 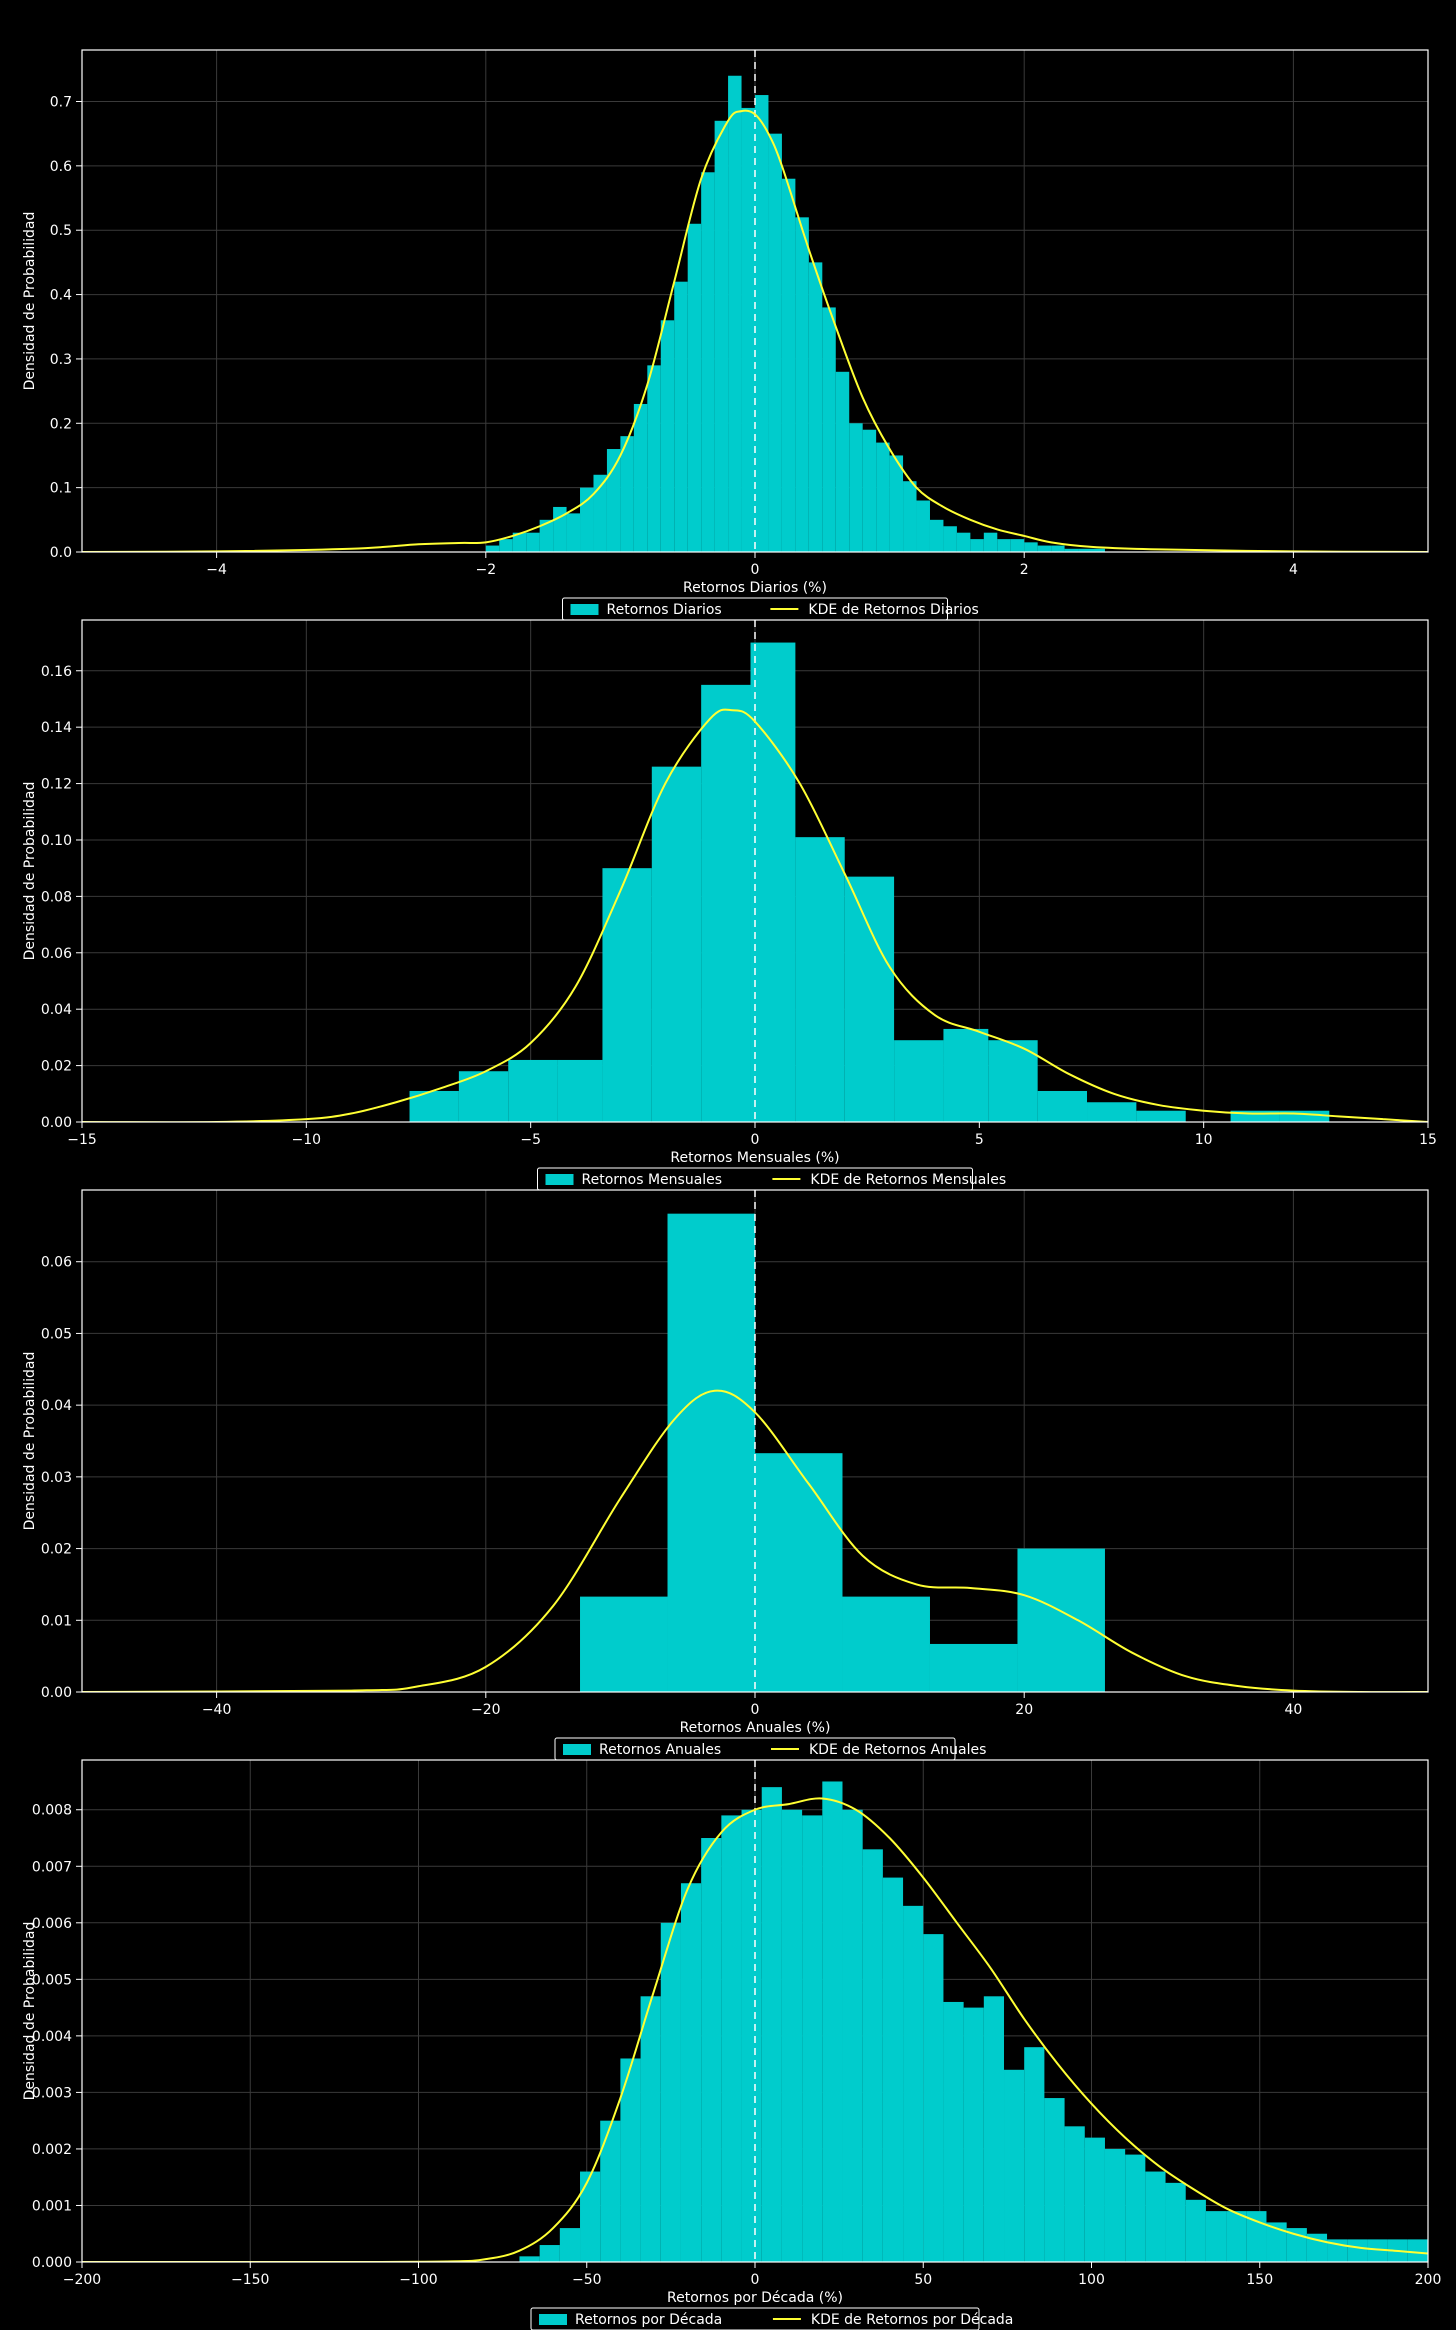 I want to click on y-tick-label: 0.2, so click(x=61, y=424).